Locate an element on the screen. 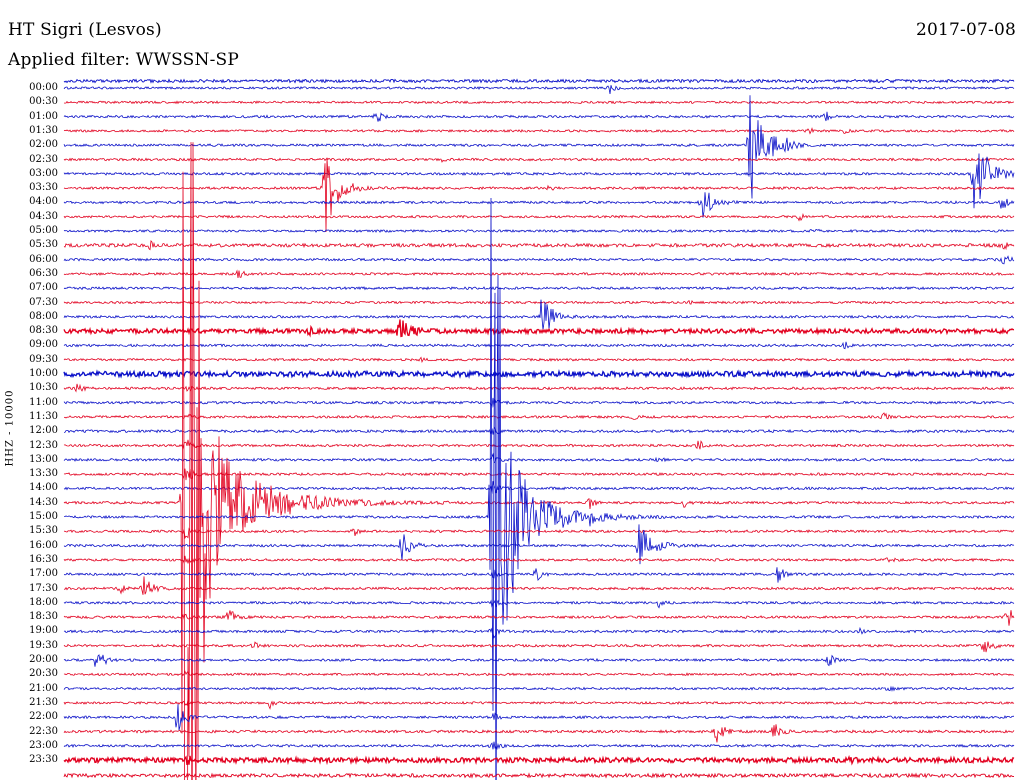 Image resolution: width=1024 pixels, height=780 pixels. time-label-0200: 02:00 is located at coordinates (43, 145).